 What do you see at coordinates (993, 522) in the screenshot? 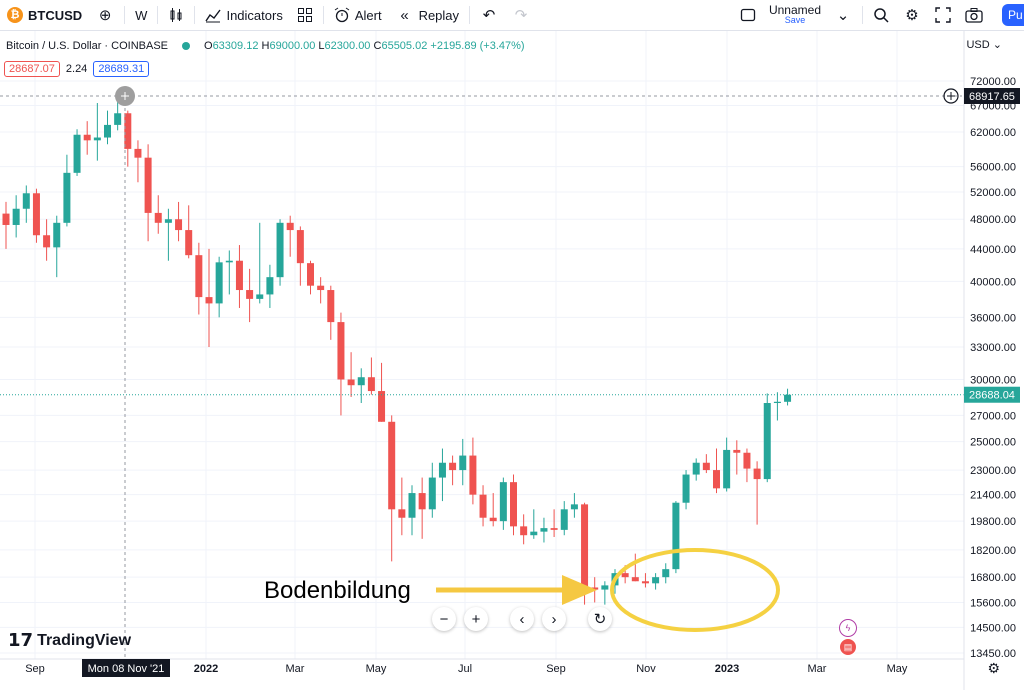
I see `price-tick-label: 19800.00` at bounding box center [993, 522].